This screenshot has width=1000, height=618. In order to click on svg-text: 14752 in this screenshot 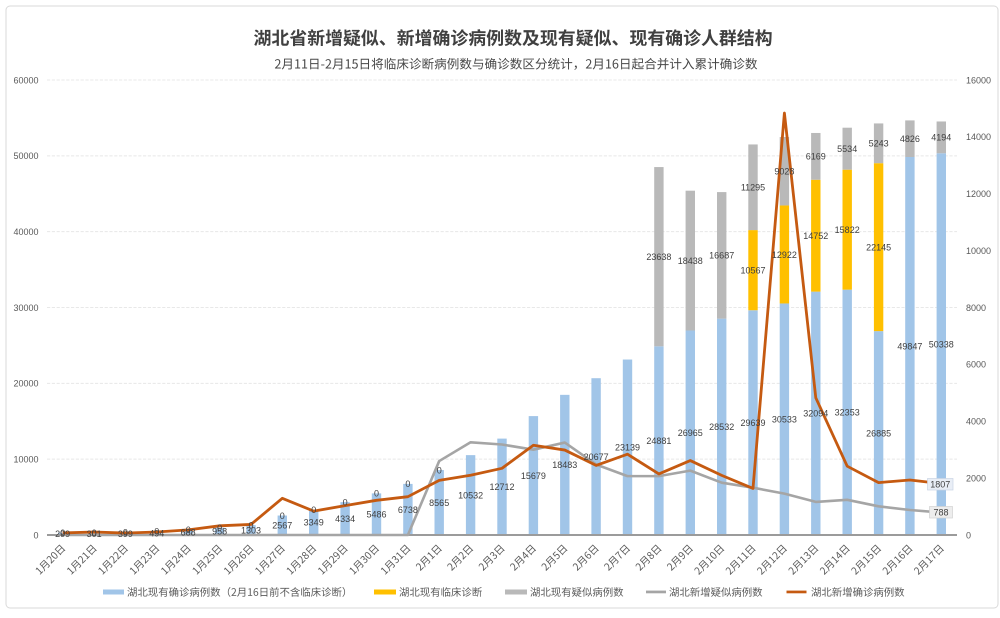, I will do `click(815, 236)`.